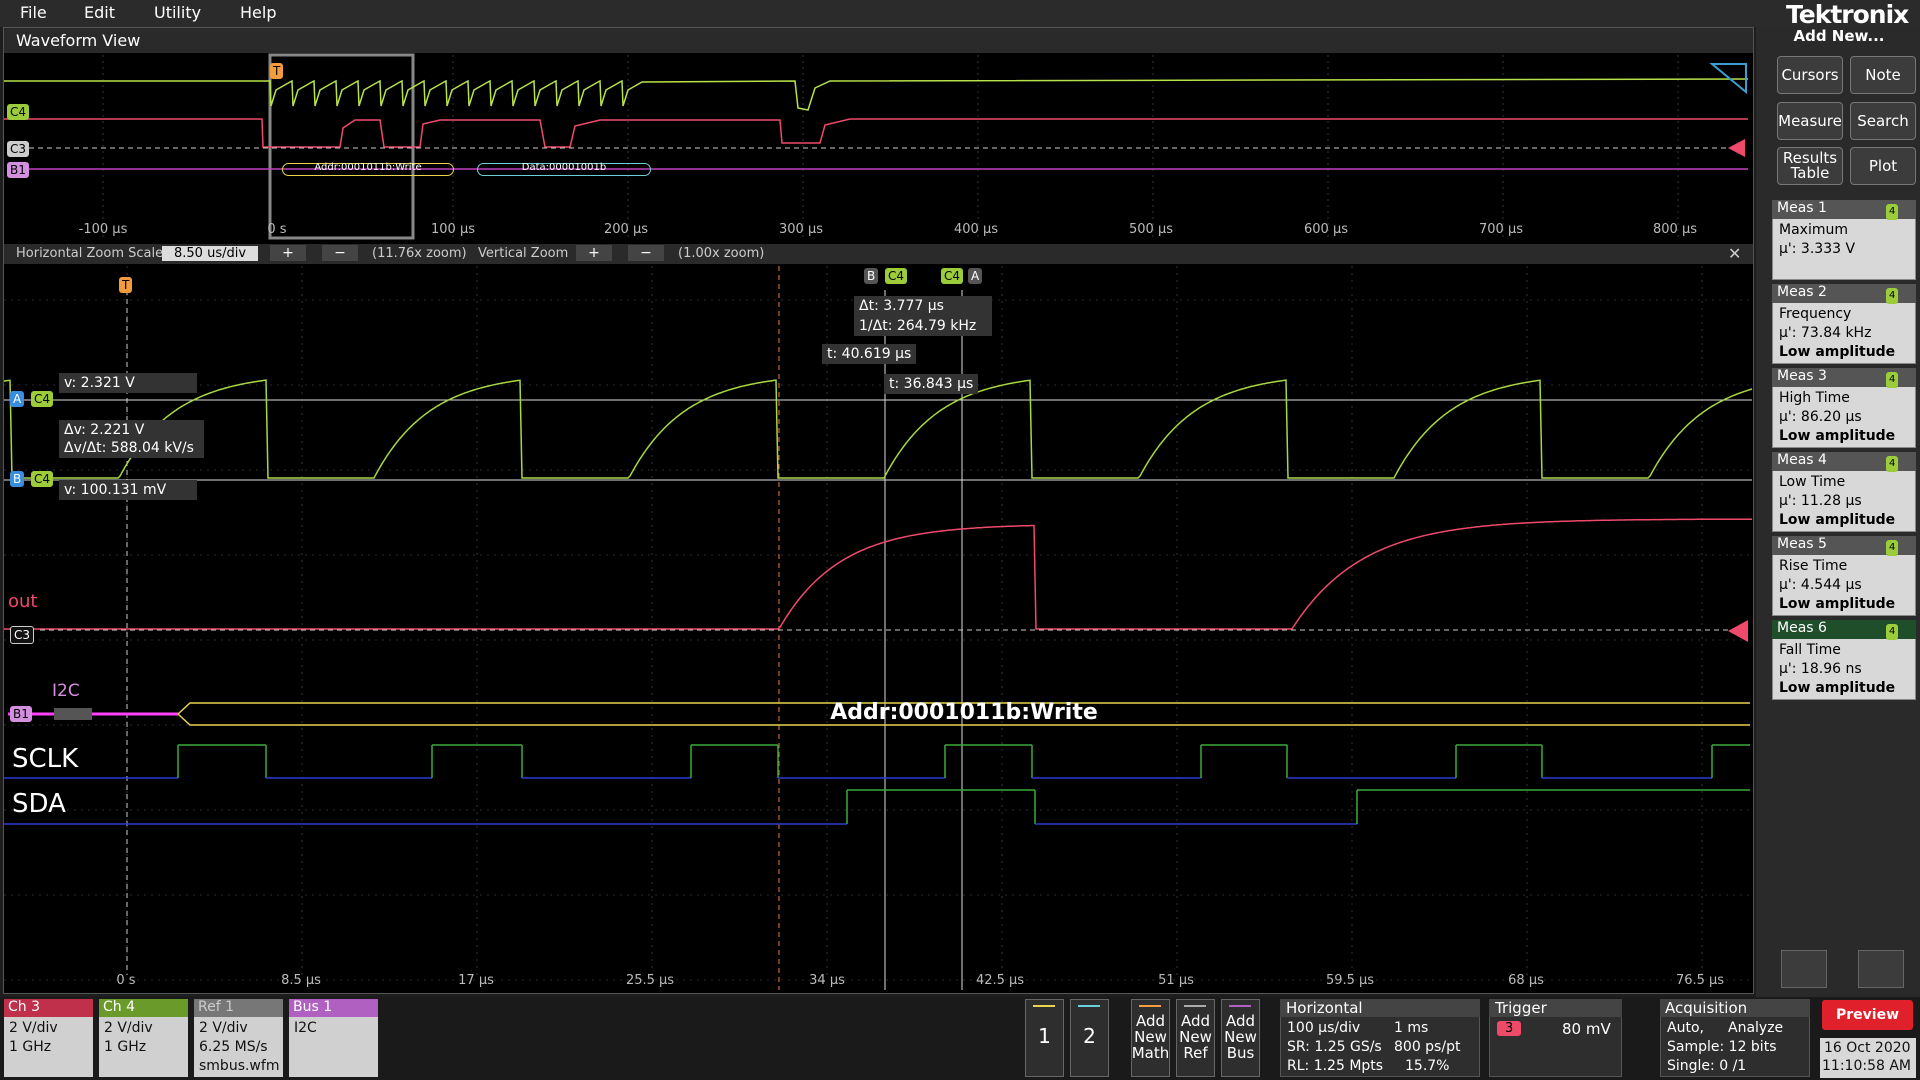  What do you see at coordinates (1810, 75) in the screenshot?
I see `side-button: Cursors` at bounding box center [1810, 75].